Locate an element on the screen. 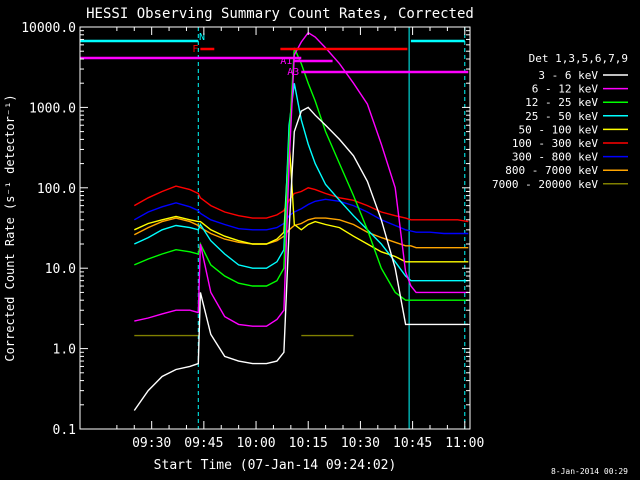 This screenshot has height=480, width=640. y-axis-label: Corrected Count Rate (s⁻¹ detector⁻¹) is located at coordinates (10, 227).